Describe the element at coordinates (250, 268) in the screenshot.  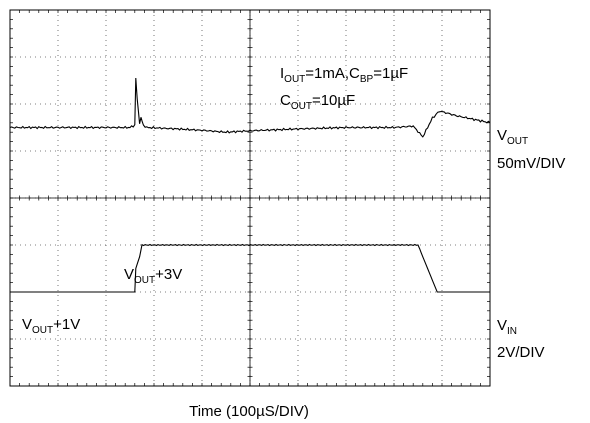
I see `vin-trace` at that location.